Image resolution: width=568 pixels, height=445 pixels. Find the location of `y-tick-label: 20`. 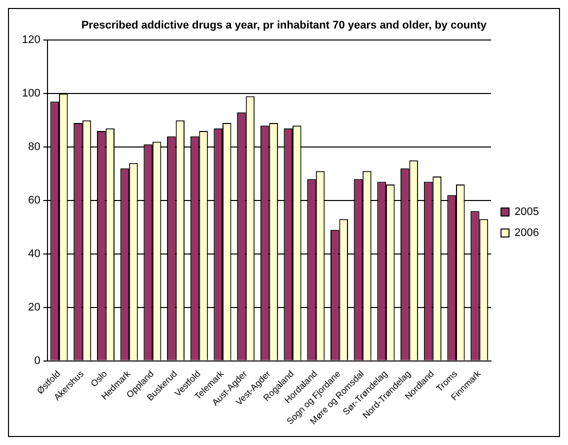

y-tick-label: 20 is located at coordinates (34, 307).